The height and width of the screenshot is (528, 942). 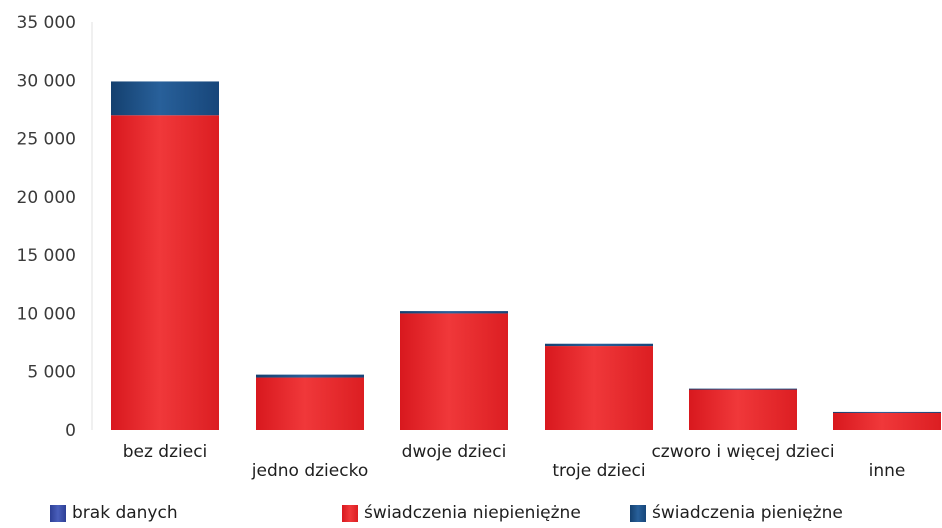 What do you see at coordinates (125, 513) in the screenshot?
I see `legend-label: brak danych` at bounding box center [125, 513].